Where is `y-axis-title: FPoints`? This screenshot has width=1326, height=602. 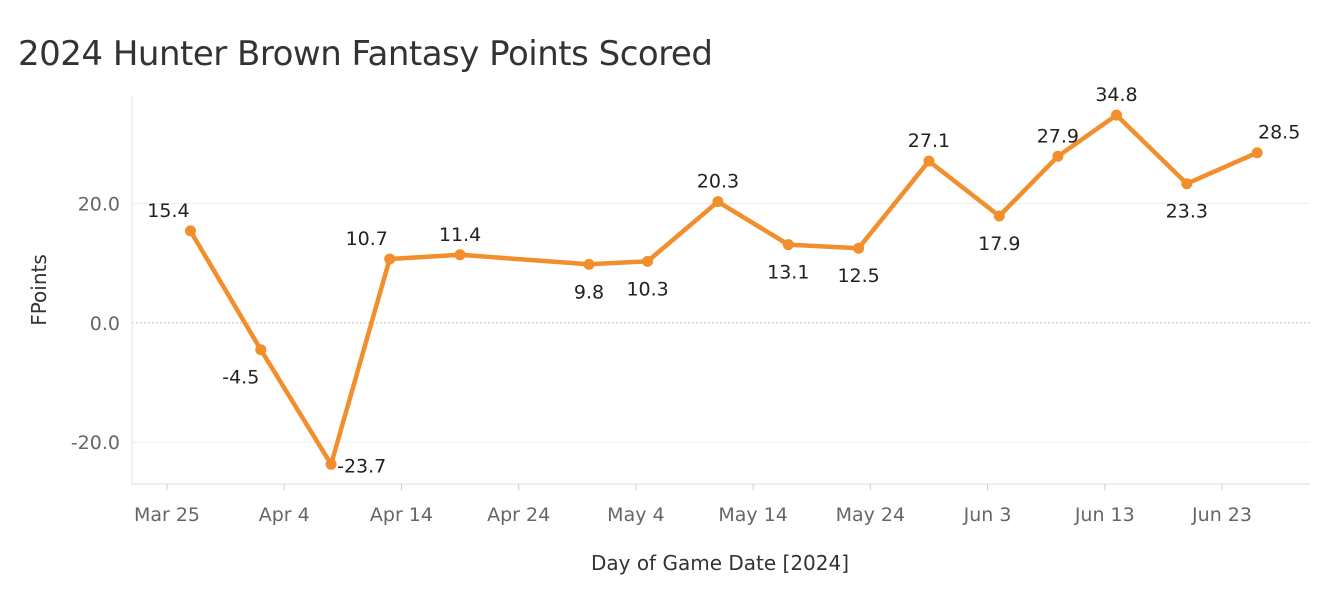 y-axis-title: FPoints is located at coordinates (39, 290).